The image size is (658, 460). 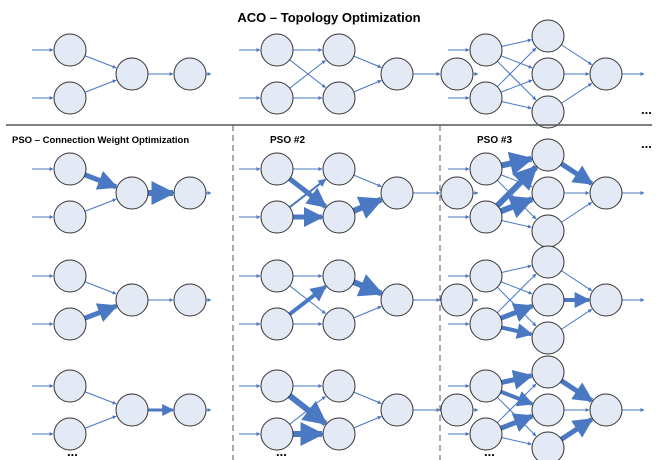 I want to click on edge-i1-h3, so click(x=516, y=80).